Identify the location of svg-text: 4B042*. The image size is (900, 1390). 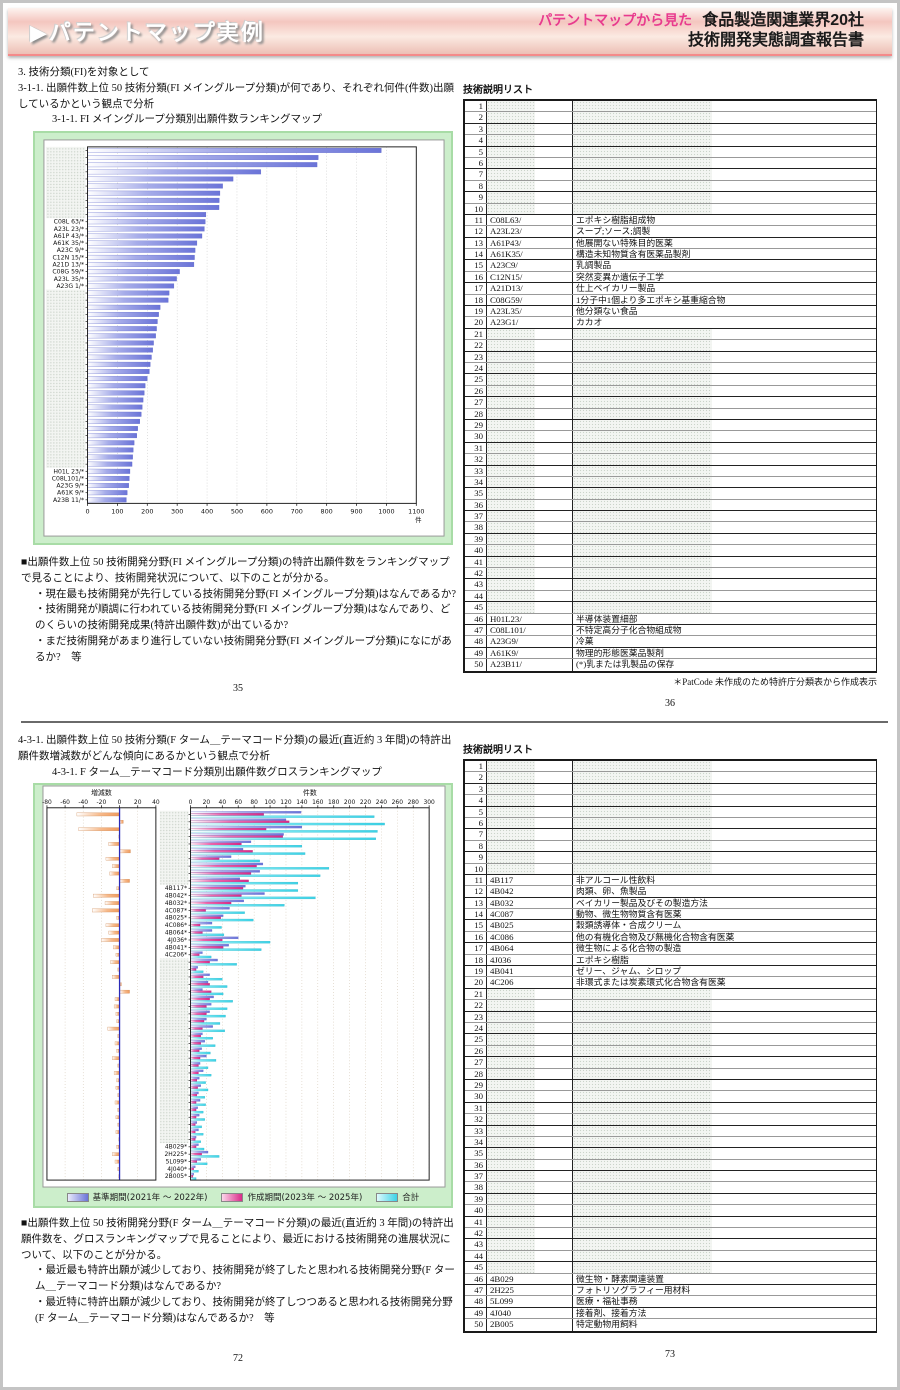
(176, 896).